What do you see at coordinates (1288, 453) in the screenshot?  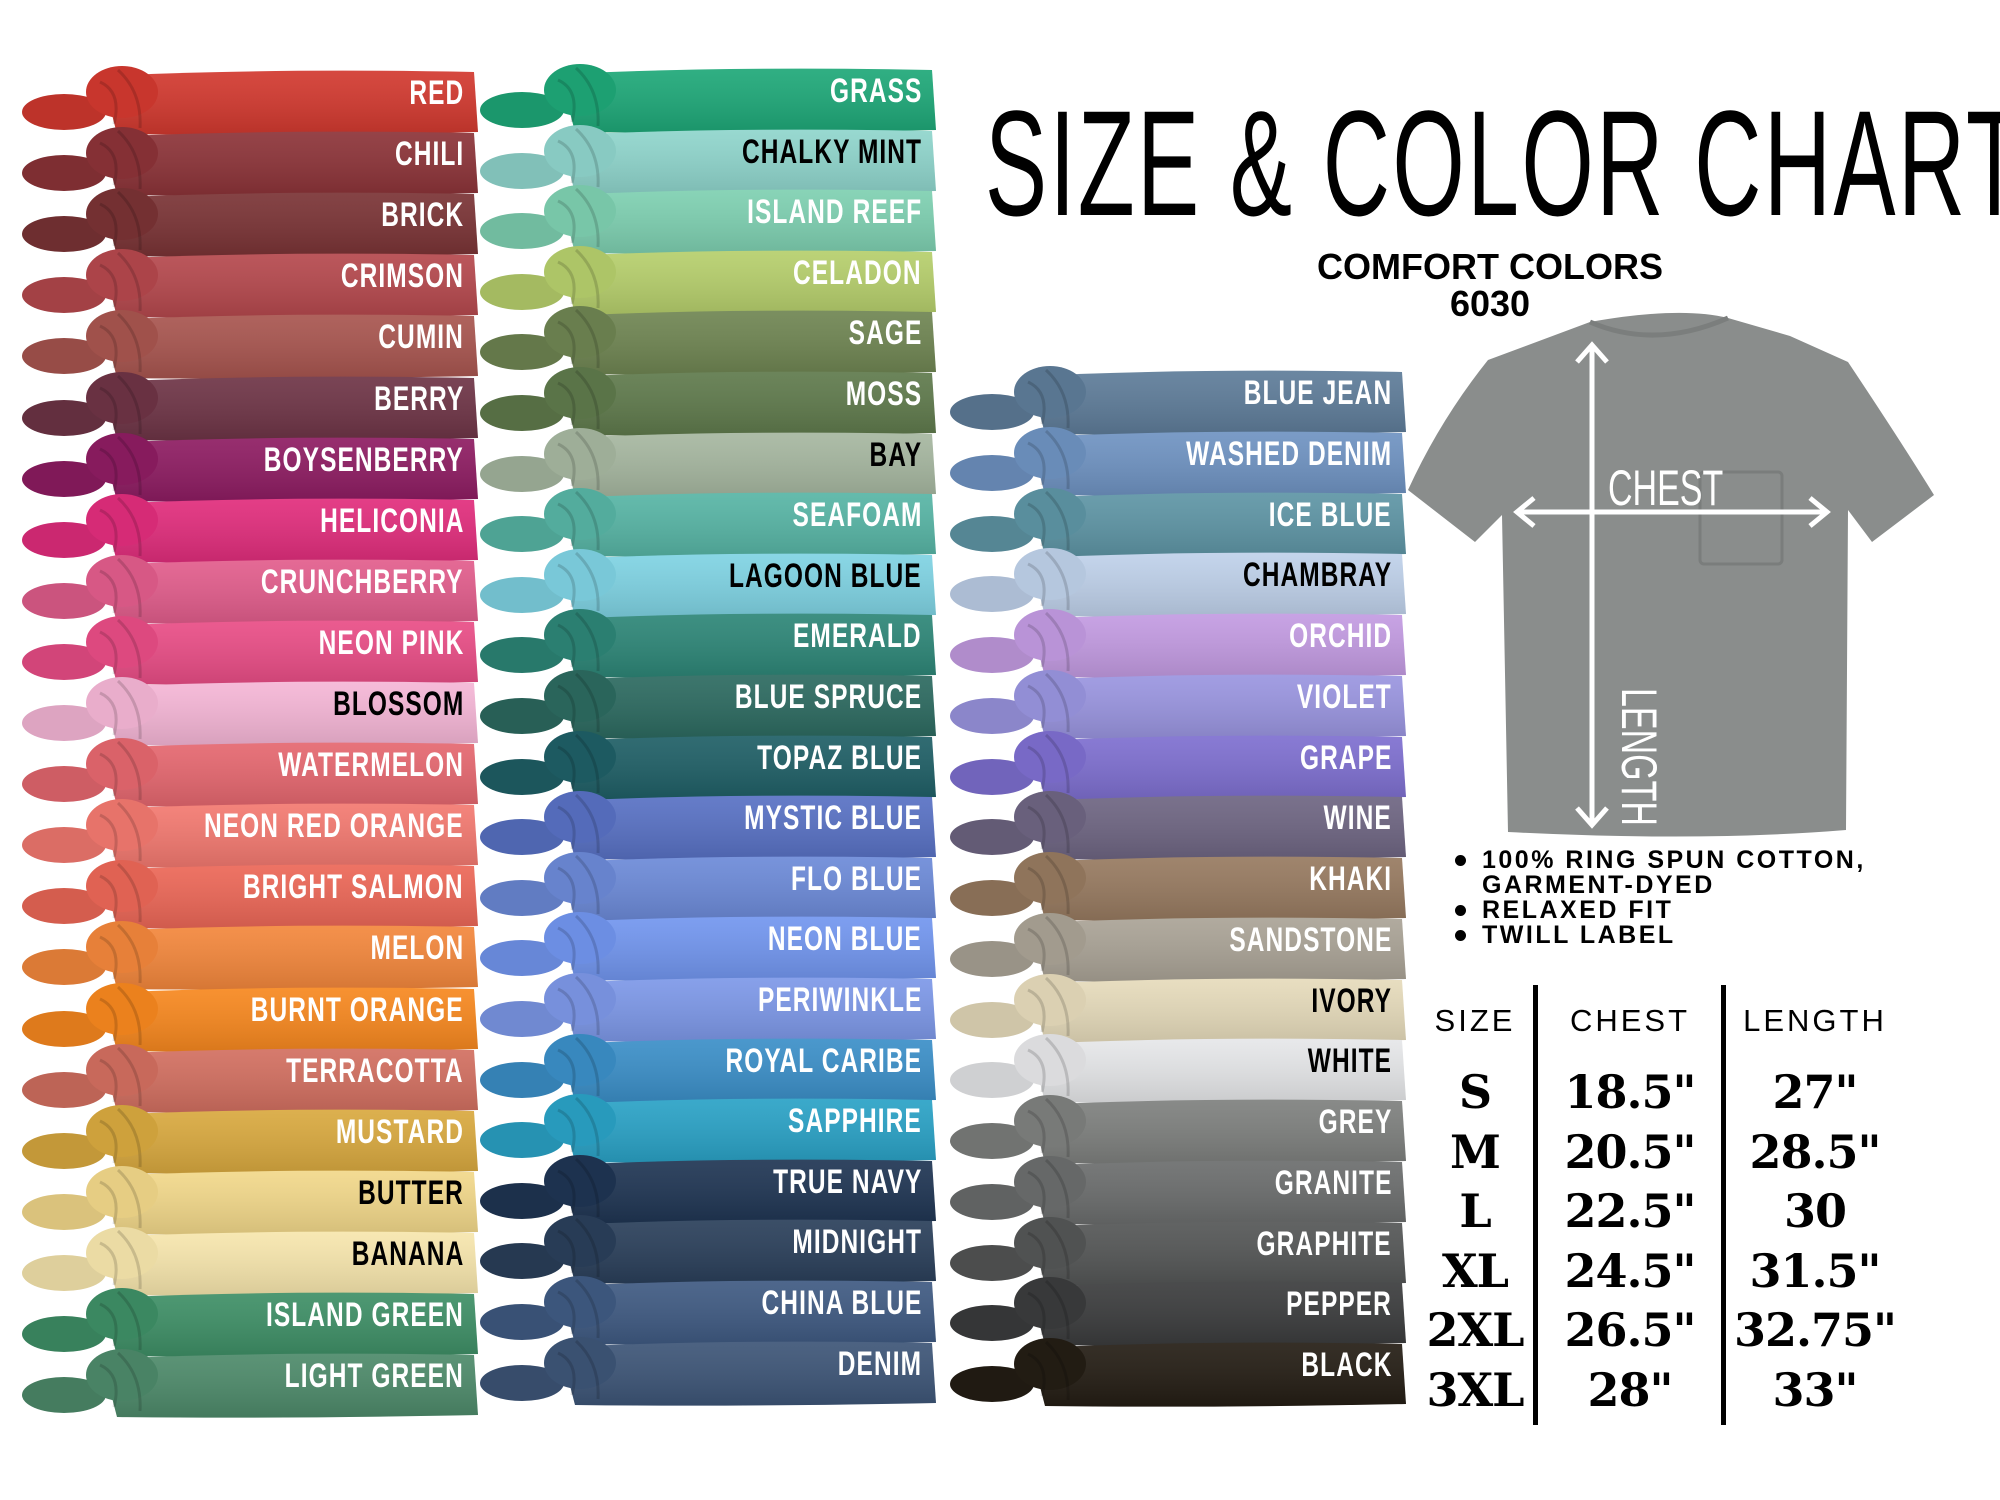 I see `color-name: WASHED DENIM` at bounding box center [1288, 453].